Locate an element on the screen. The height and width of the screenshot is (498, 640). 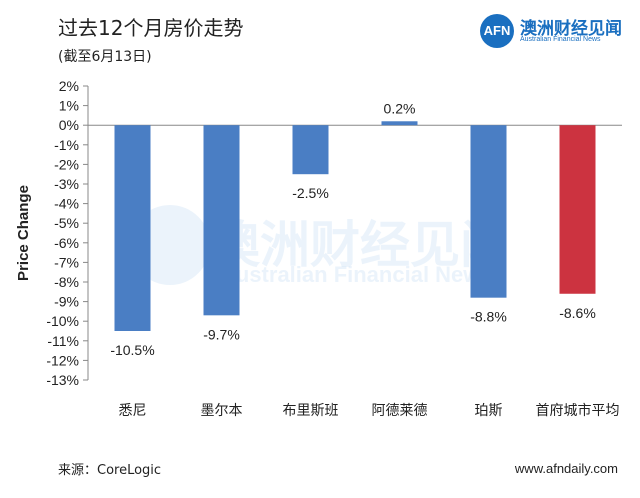
data-label: -8.6% is located at coordinates (577, 313).